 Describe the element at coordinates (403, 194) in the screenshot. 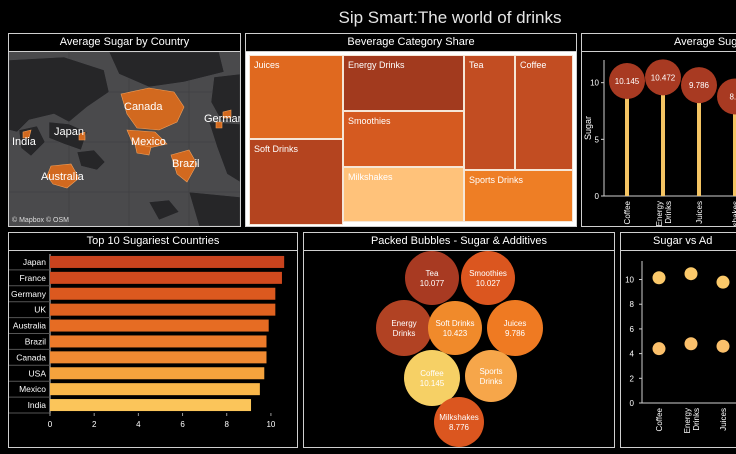

I see `treemap-tile-milkshakes: Milkshakes` at that location.